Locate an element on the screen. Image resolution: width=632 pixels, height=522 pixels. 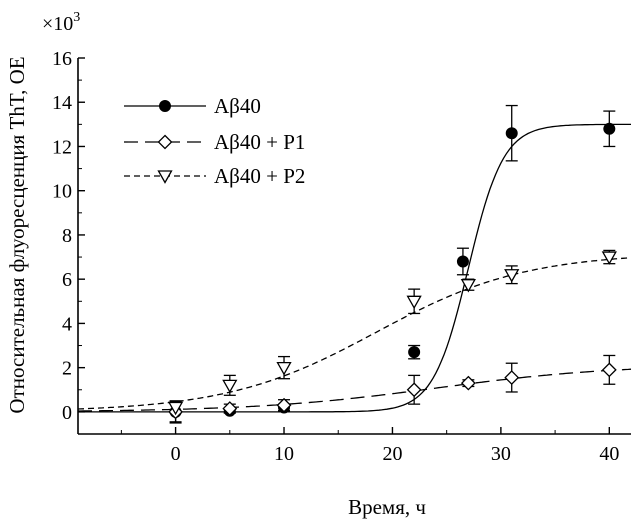
x-tick-label: 20 is located at coordinates (392, 454).